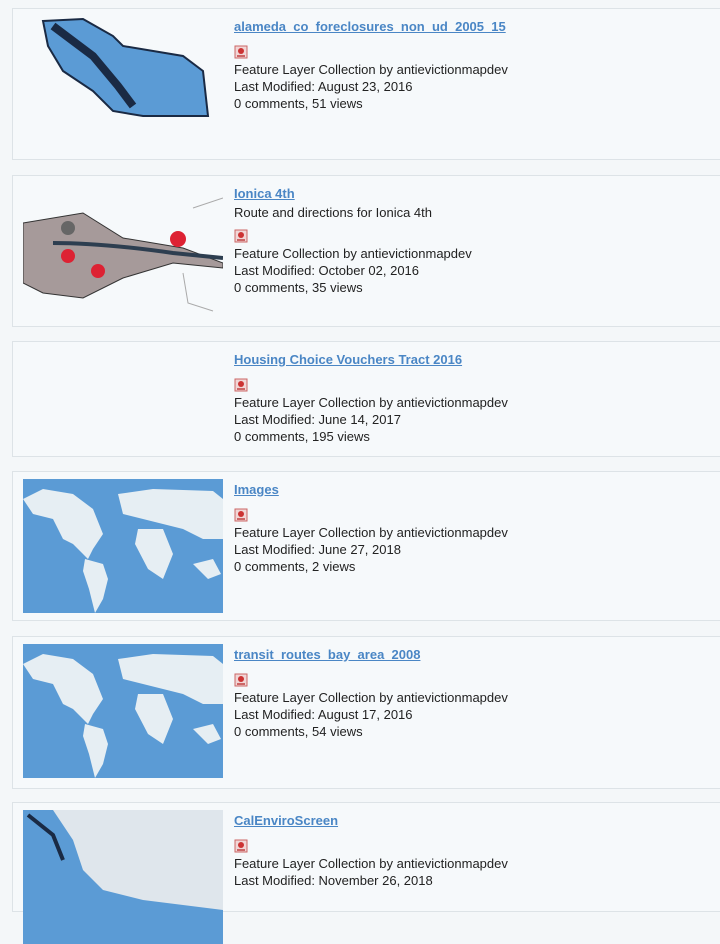  Describe the element at coordinates (264, 193) in the screenshot. I see `item-title: Ionica 4th` at that location.